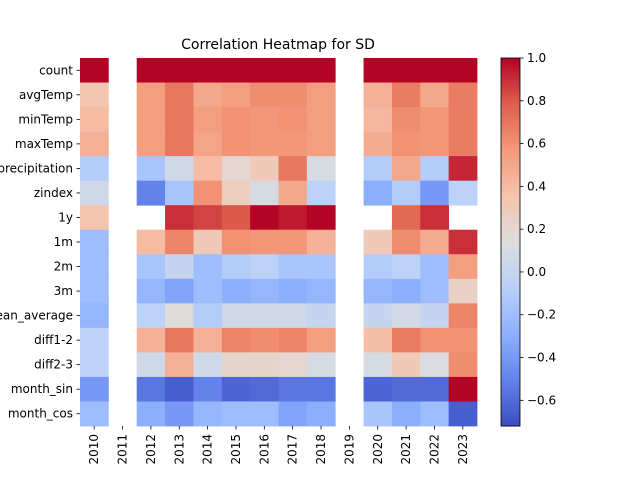 The width and height of the screenshot is (640, 480). What do you see at coordinates (123, 449) in the screenshot?
I see `x-tick-label: 2011` at bounding box center [123, 449].